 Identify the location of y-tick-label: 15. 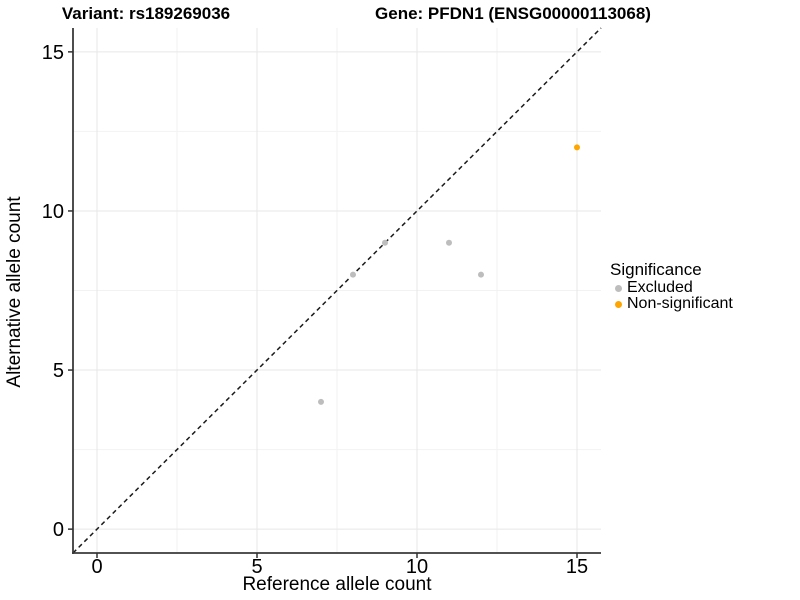
(53, 53).